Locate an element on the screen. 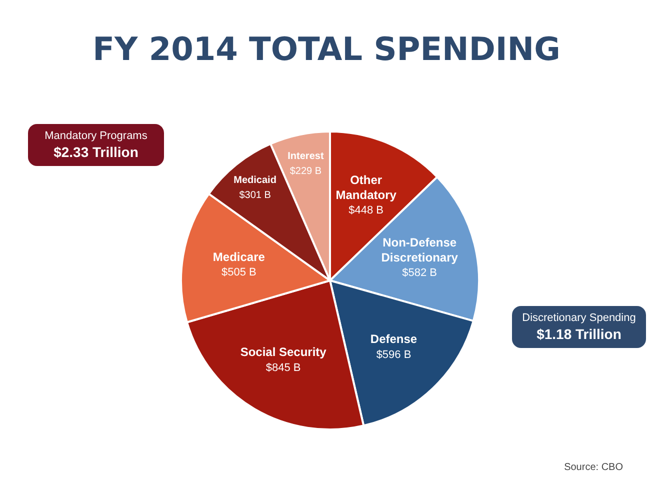 The image size is (653, 491). chart-title: FY 2014 TOTAL SPENDING is located at coordinates (327, 49).